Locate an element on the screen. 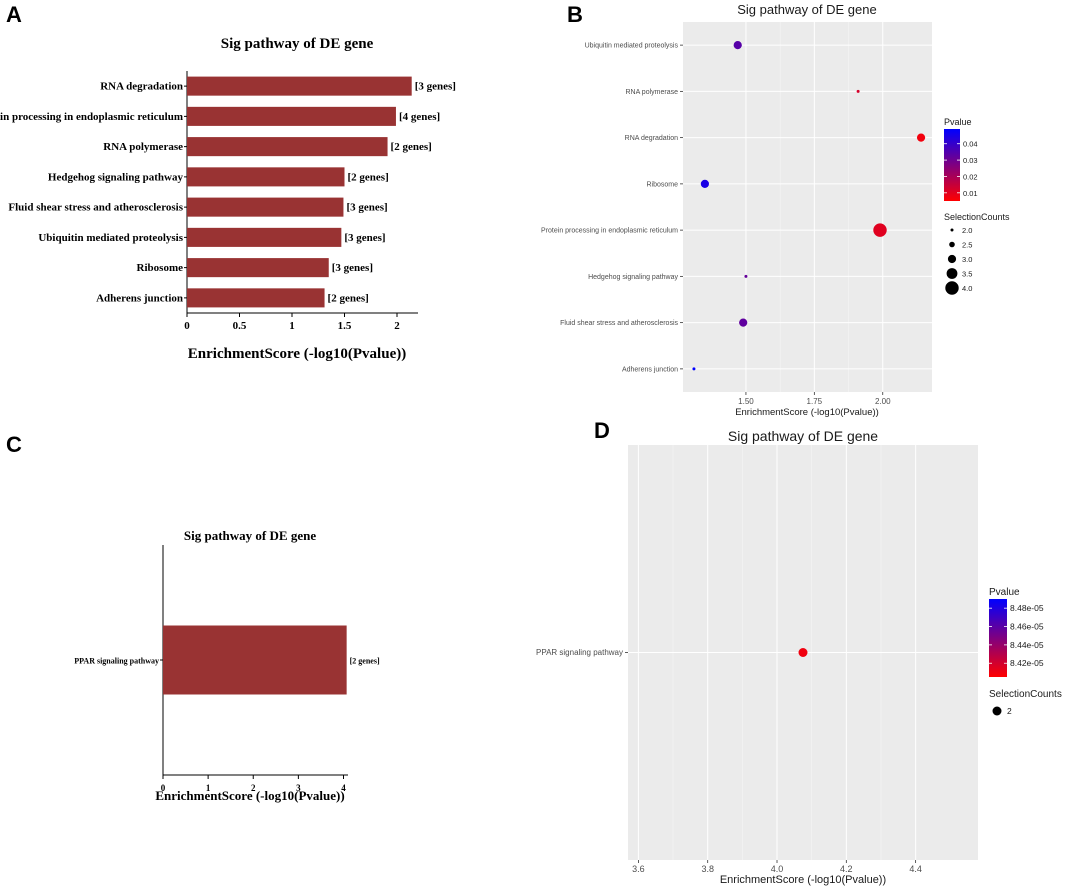  colorbar-tick-label: 0.01 is located at coordinates (970, 193).